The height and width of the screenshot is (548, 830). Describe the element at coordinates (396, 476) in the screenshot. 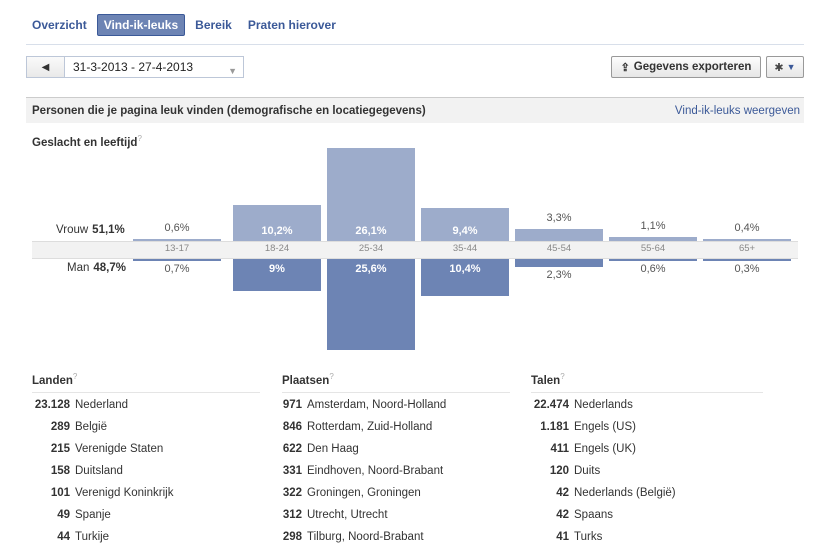

I see `list-item: 331 Eindhoven, Noord-Brabant` at that location.